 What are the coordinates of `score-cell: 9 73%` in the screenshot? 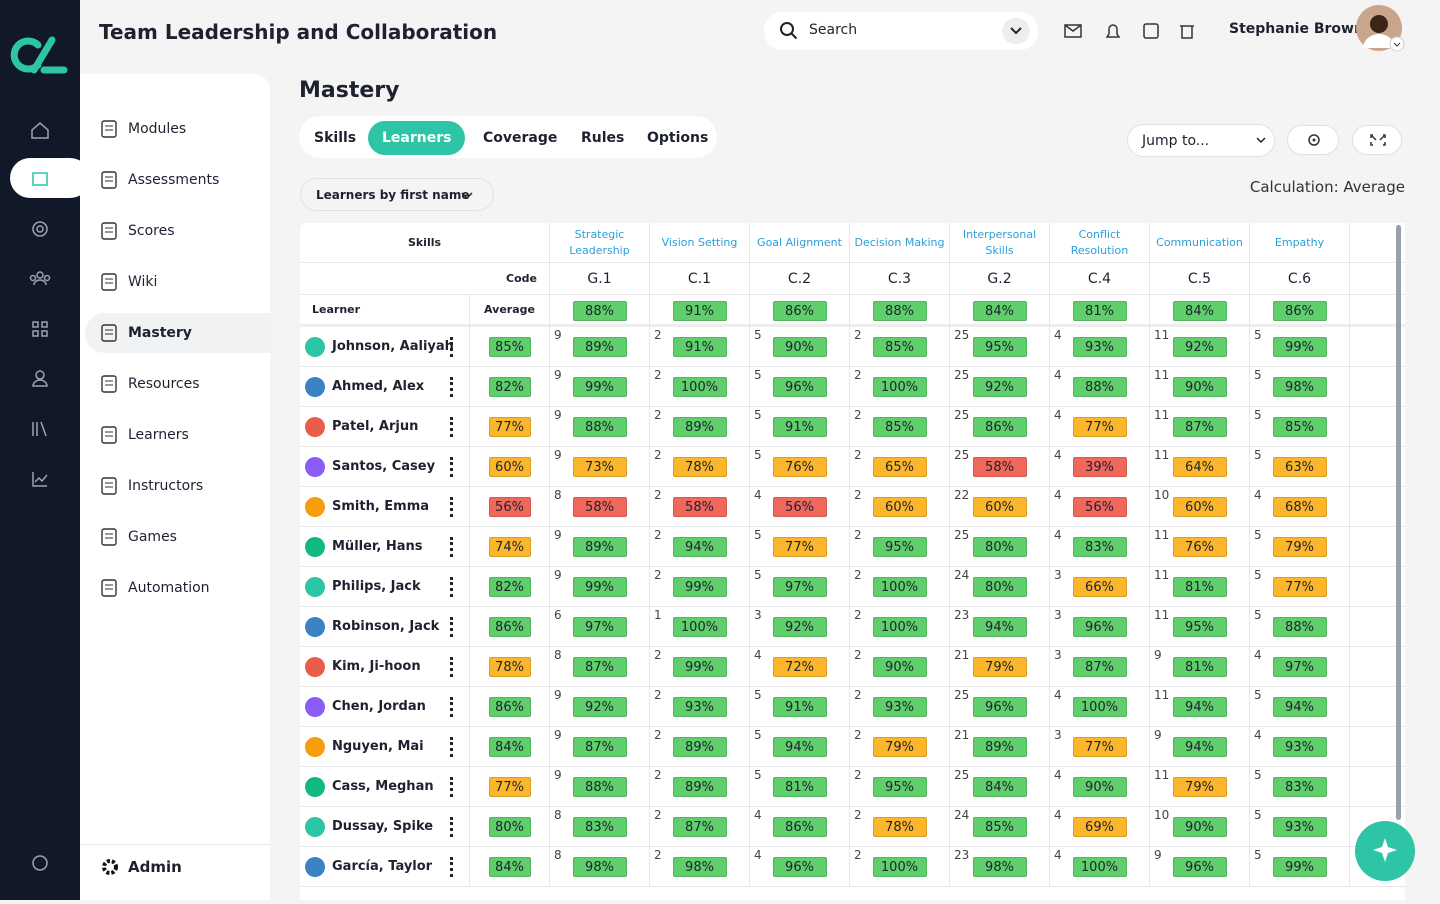 It's located at (600, 467).